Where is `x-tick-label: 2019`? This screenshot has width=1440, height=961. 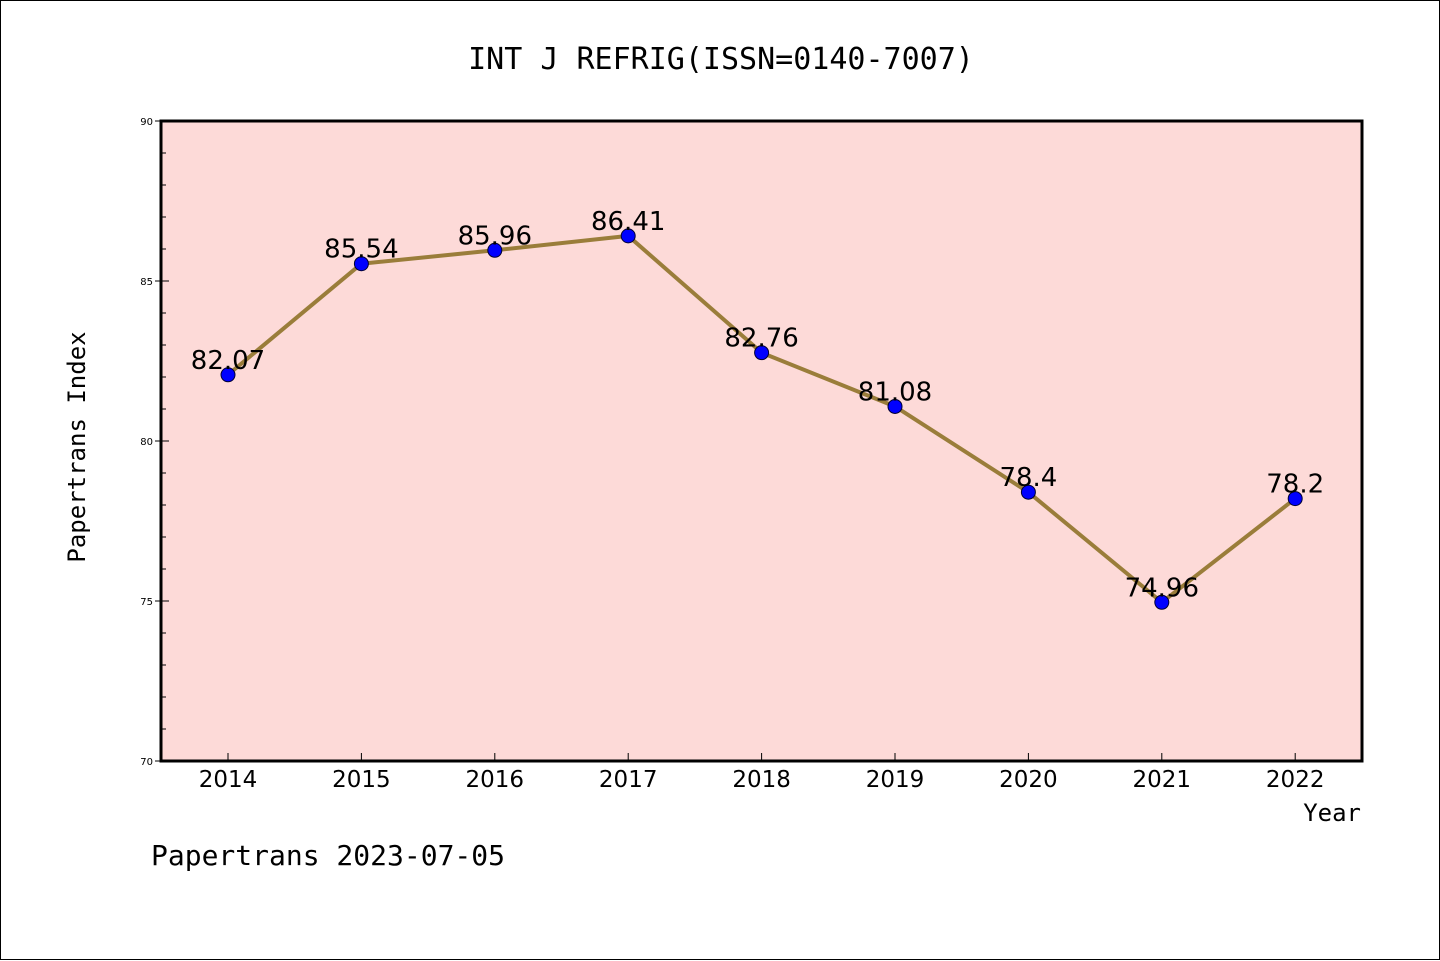 x-tick-label: 2019 is located at coordinates (895, 780).